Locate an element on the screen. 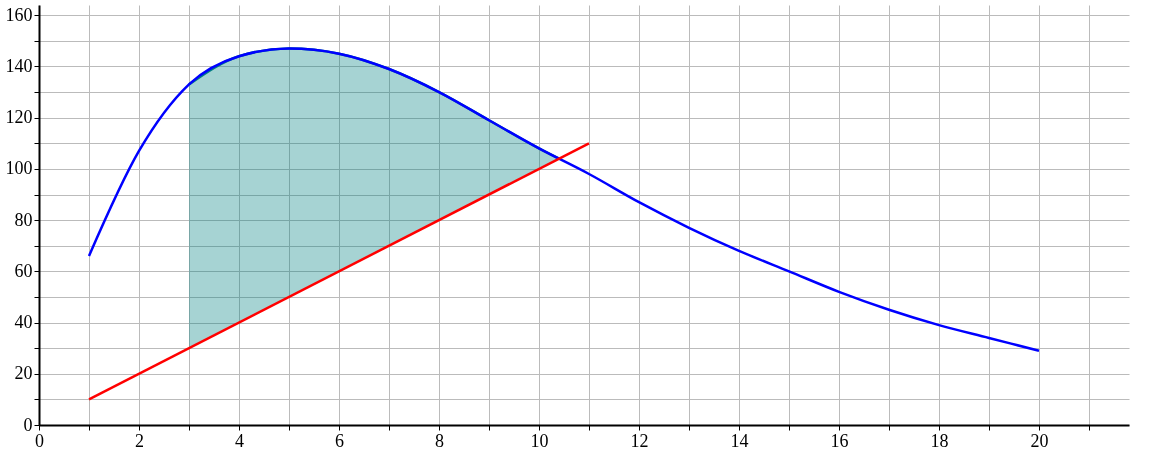 The width and height of the screenshot is (1161, 468). y-tick-label: 40 is located at coordinates (23, 322).